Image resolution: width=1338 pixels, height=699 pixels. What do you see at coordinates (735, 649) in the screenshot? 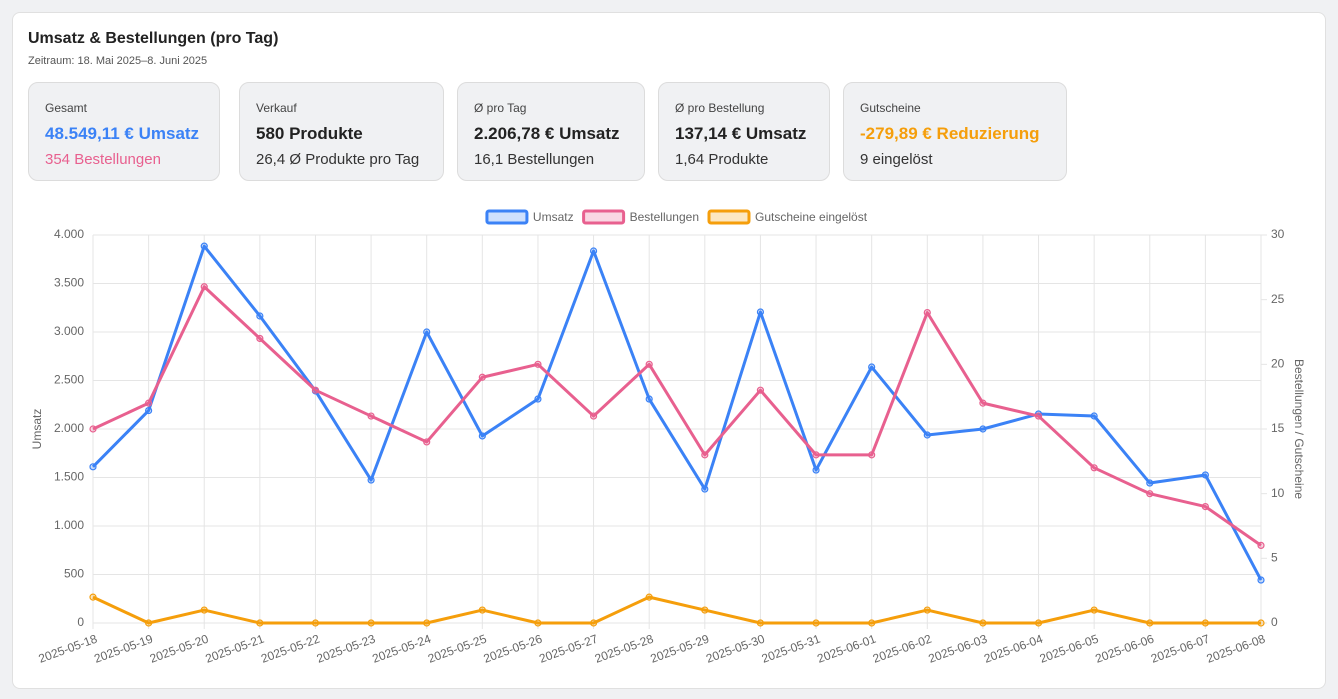
I see `x-tick-label: 2025-05-30` at bounding box center [735, 649].